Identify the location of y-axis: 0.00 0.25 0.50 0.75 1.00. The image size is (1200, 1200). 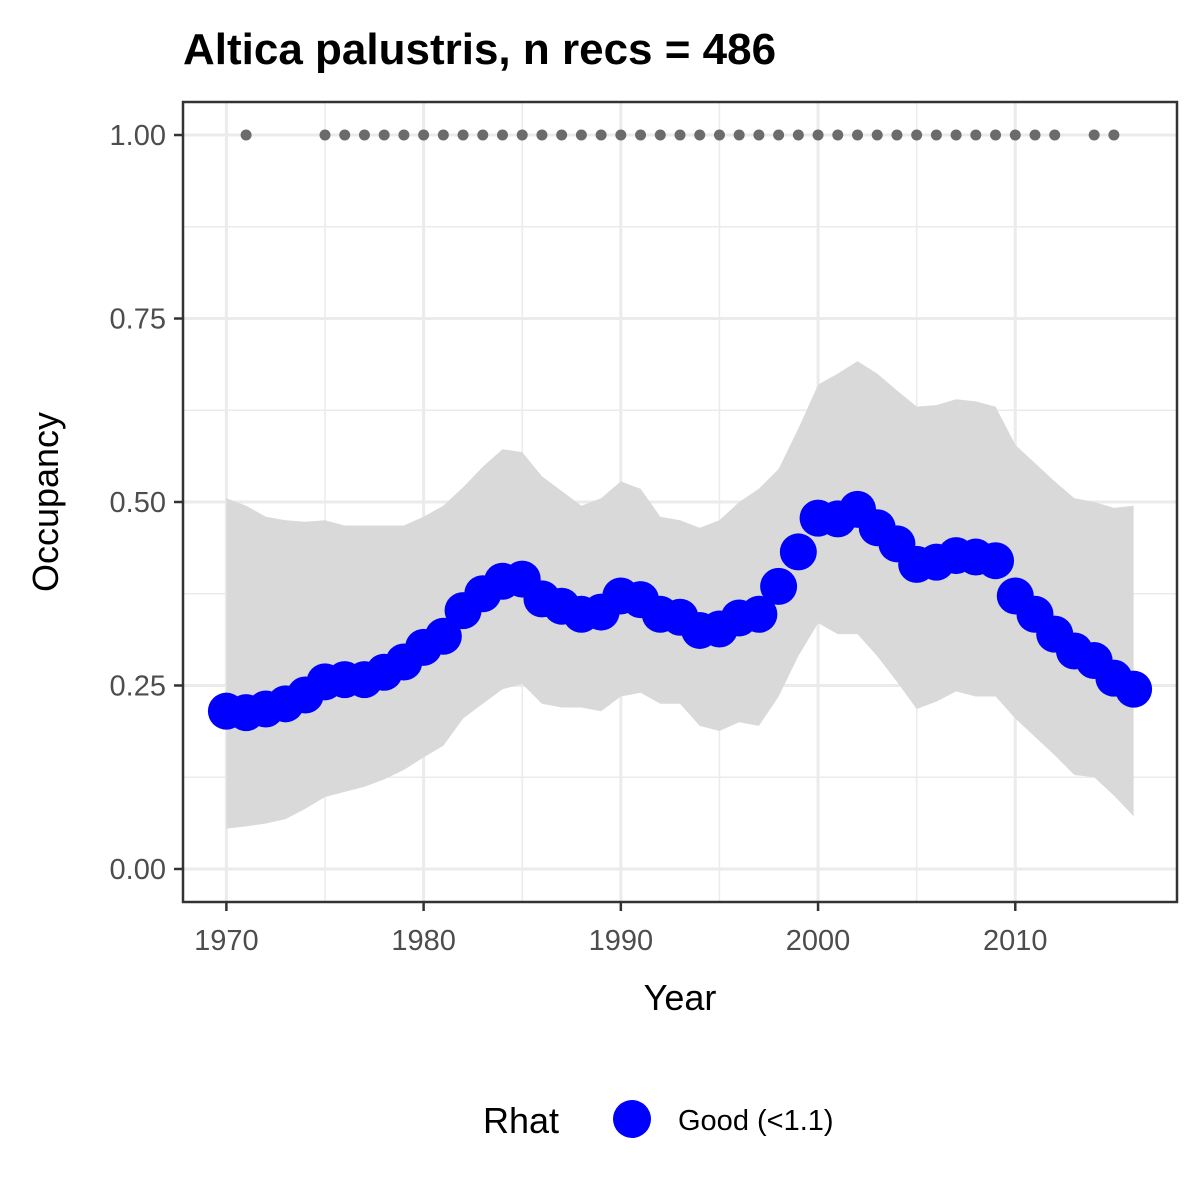
(146, 503).